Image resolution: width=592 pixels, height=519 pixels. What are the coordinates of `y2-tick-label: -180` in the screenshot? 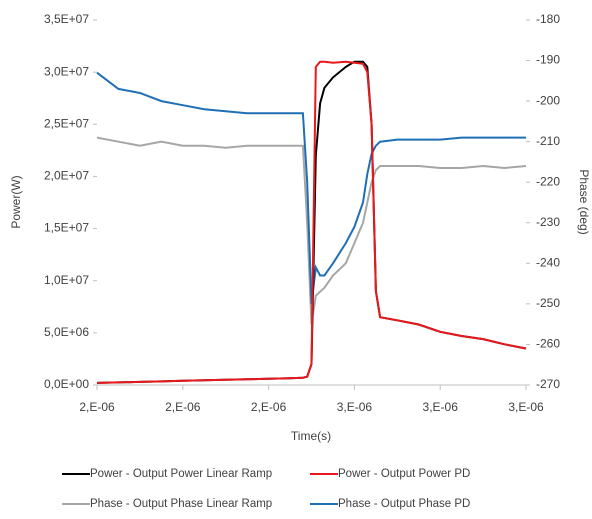 It's located at (548, 19).